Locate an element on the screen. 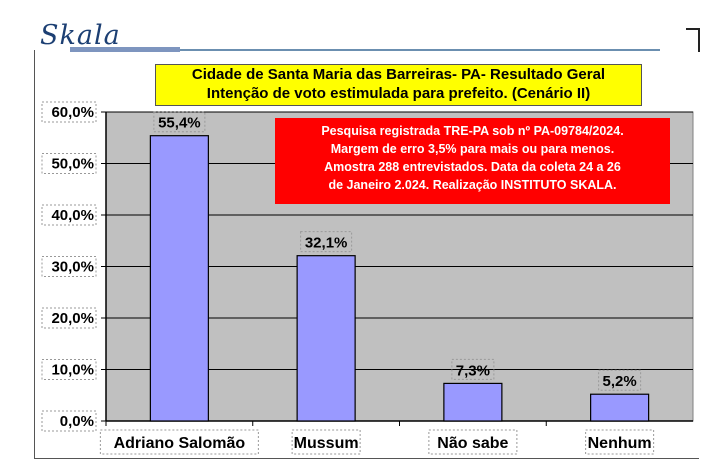 This screenshot has height=461, width=720. category-label: Mussum is located at coordinates (326, 443).